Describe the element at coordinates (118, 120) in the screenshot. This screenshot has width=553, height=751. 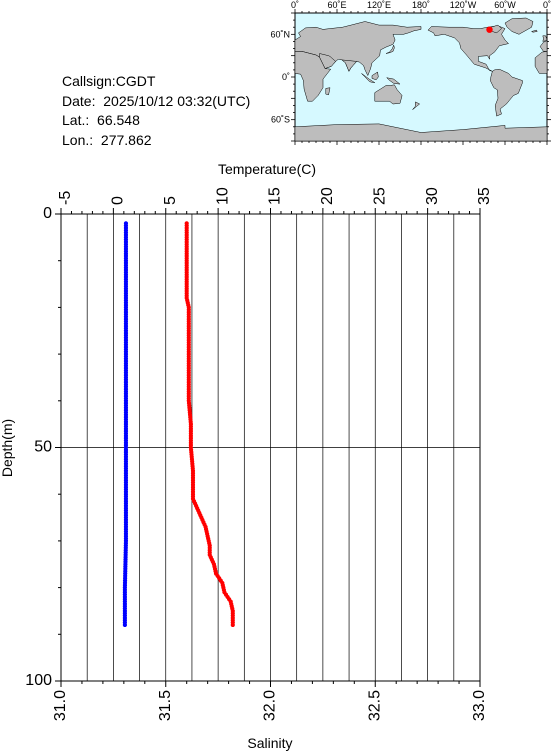
I see `lat-value: 66.548` at that location.